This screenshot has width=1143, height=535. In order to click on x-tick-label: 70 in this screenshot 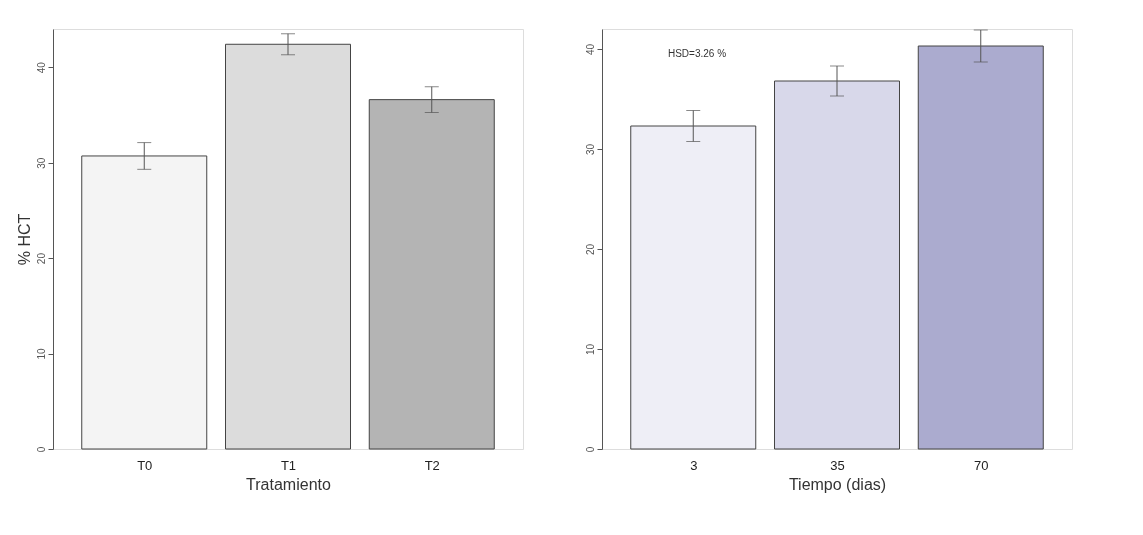, I will do `click(981, 465)`.